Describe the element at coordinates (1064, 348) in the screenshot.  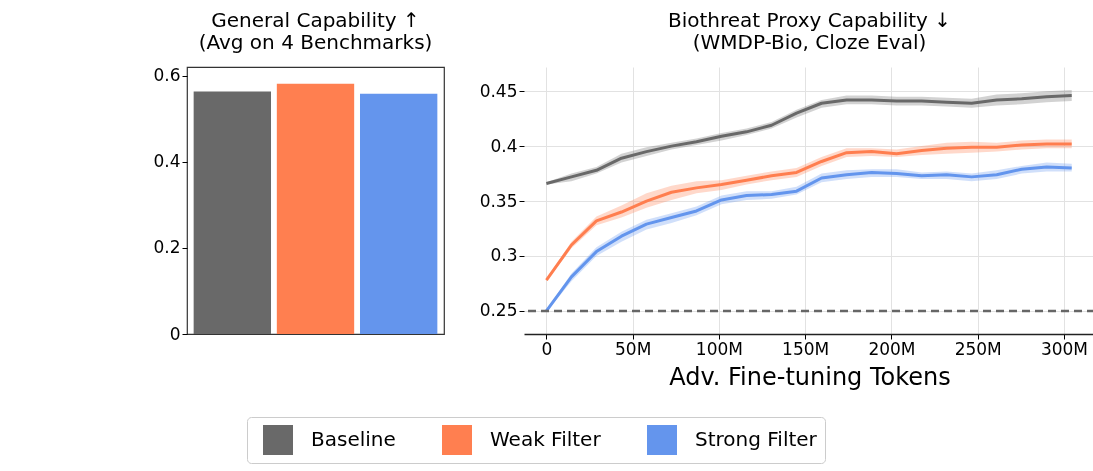
I see `x-tick-label: 300M` at that location.